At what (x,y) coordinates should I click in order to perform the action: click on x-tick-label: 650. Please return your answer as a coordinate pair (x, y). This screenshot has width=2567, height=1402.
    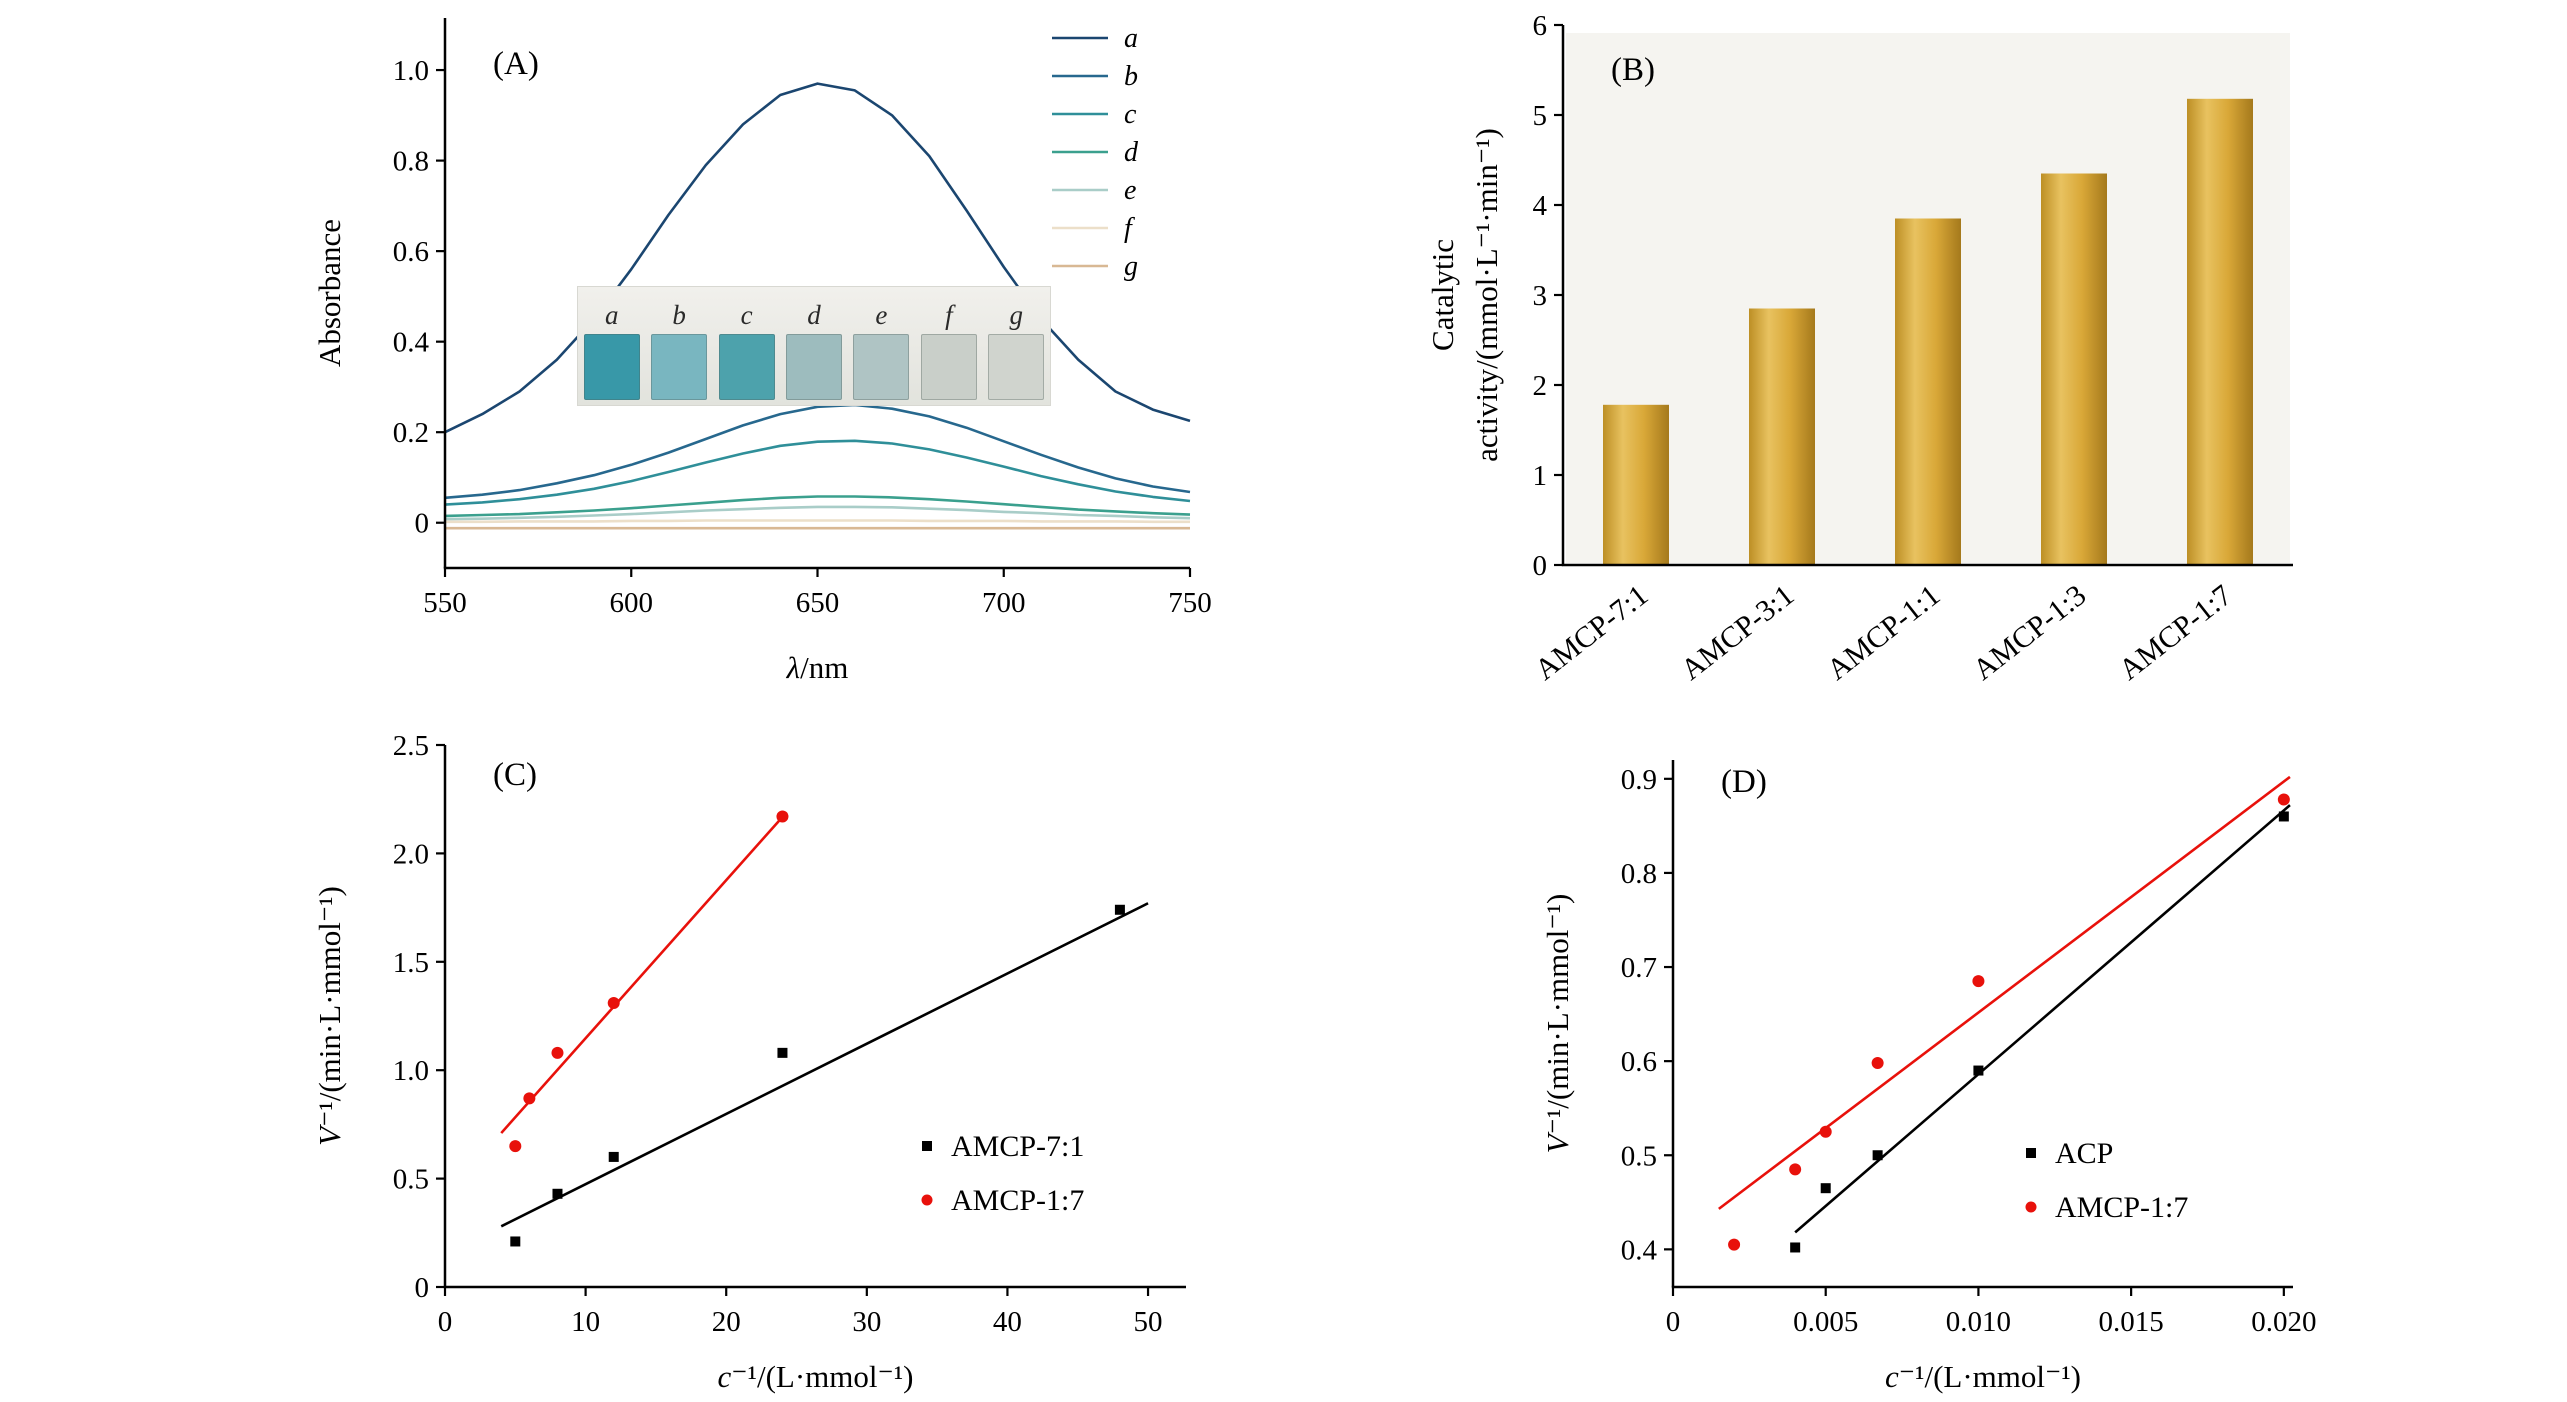
    Looking at the image, I should click on (818, 603).